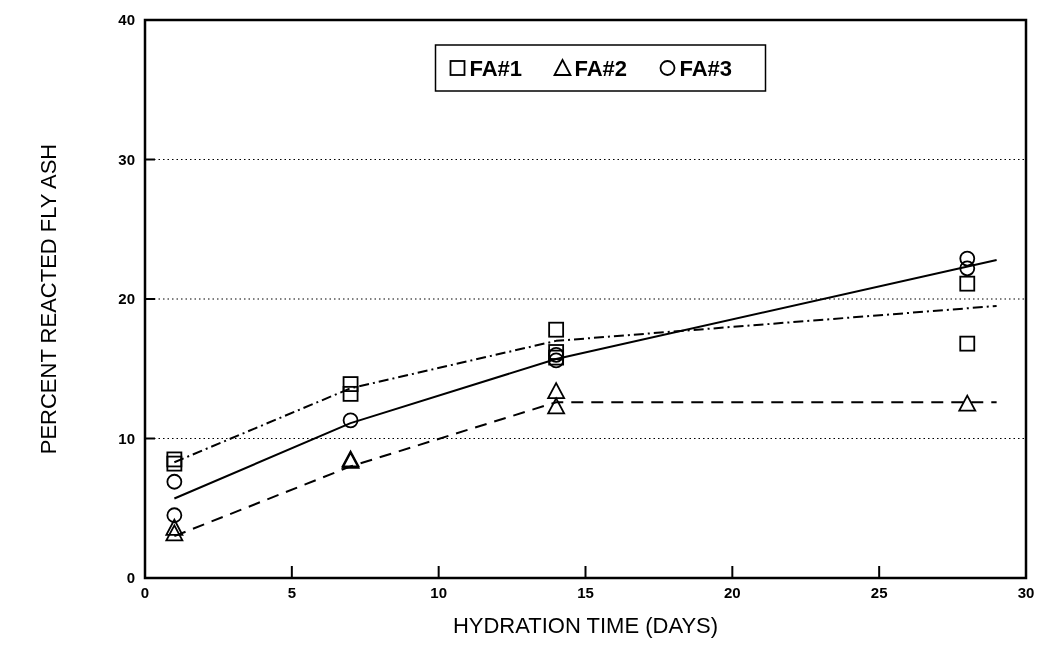  Describe the element at coordinates (126, 298) in the screenshot. I see `y-tick-label: 20` at that location.